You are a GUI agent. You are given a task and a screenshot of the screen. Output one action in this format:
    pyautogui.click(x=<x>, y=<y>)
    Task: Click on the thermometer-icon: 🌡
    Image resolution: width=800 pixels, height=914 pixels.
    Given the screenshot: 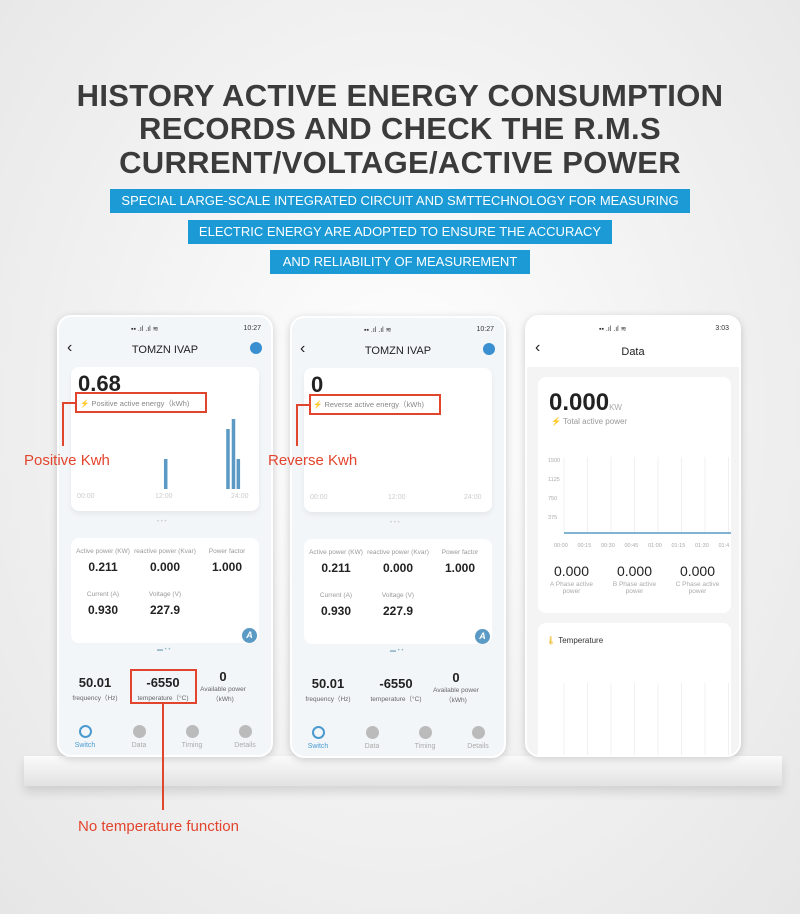 What is the action you would take?
    pyautogui.click(x=551, y=640)
    